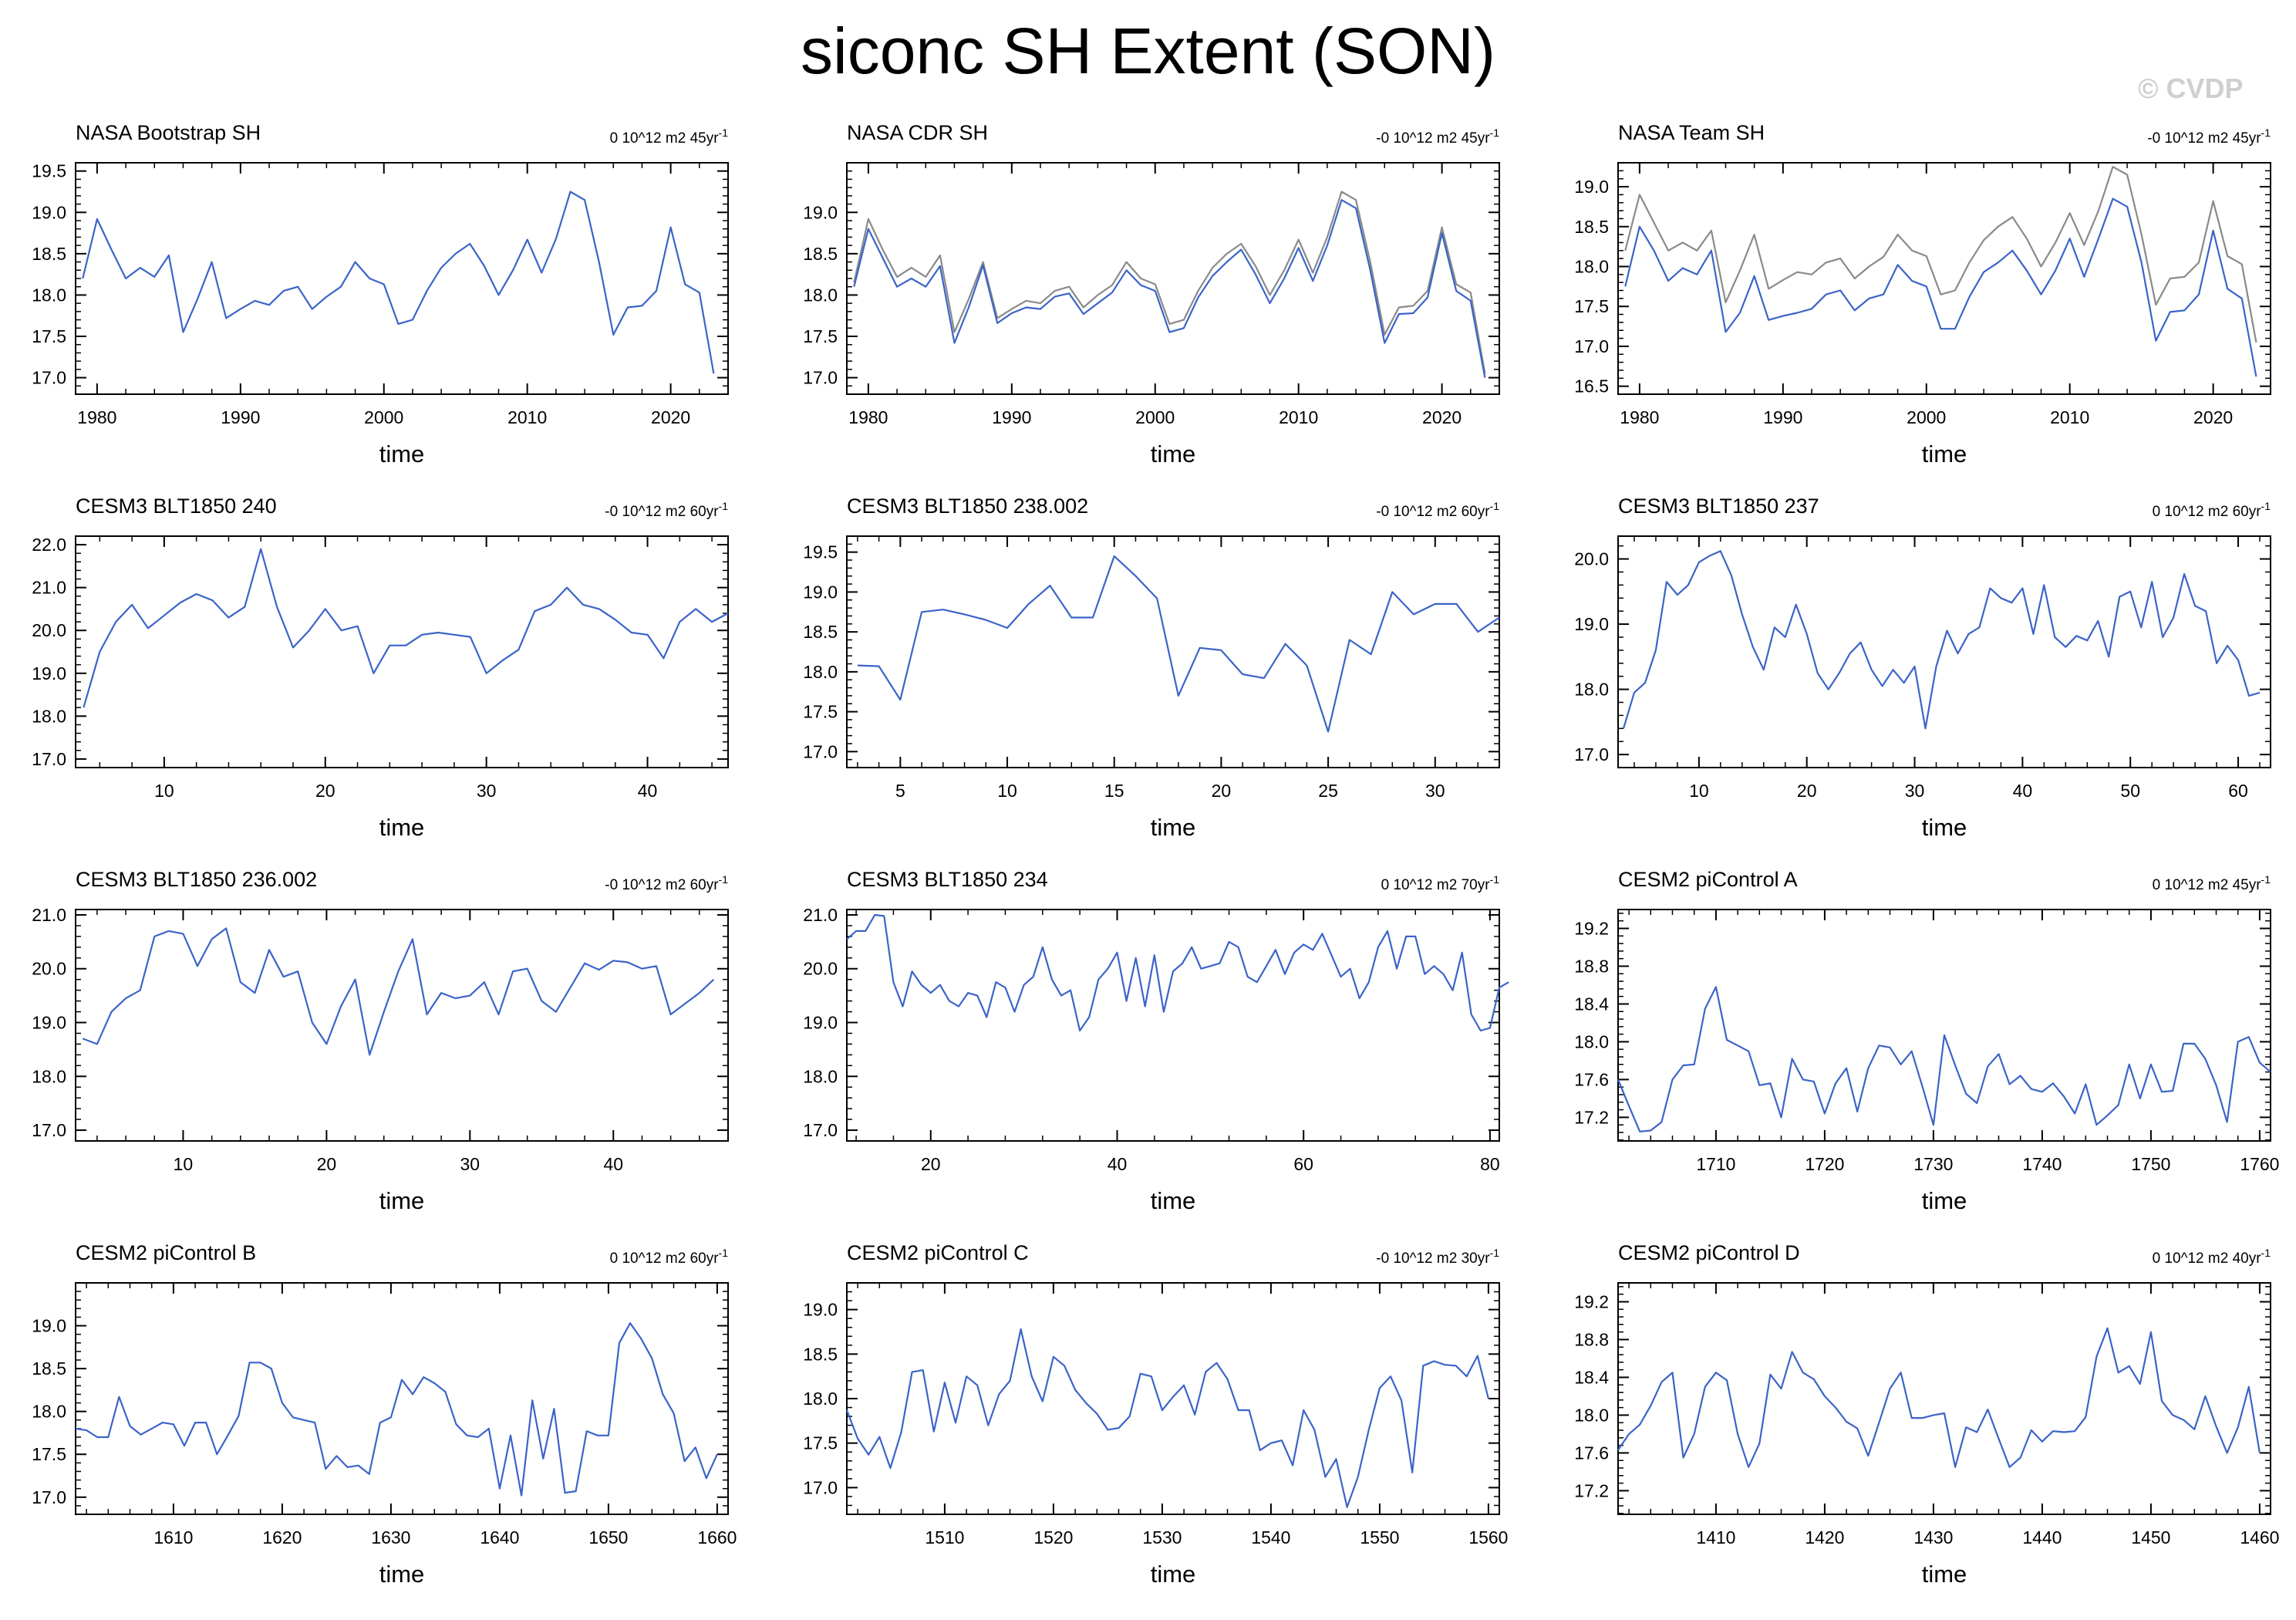  Describe the element at coordinates (2260, 1537) in the screenshot. I see `x-tick-label: 1460` at that location.